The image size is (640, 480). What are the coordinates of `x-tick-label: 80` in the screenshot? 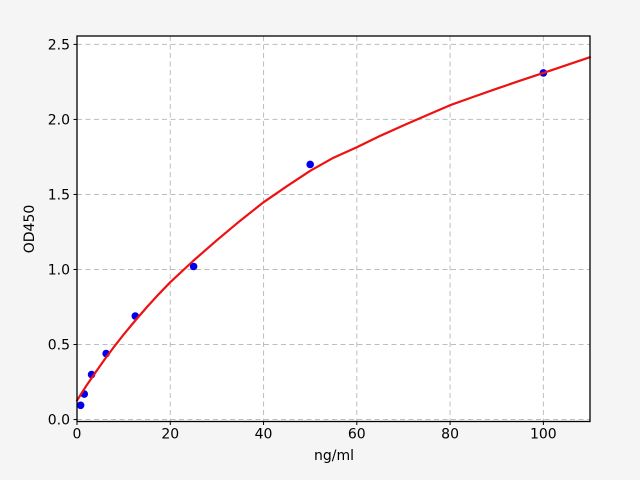 It's located at (450, 435).